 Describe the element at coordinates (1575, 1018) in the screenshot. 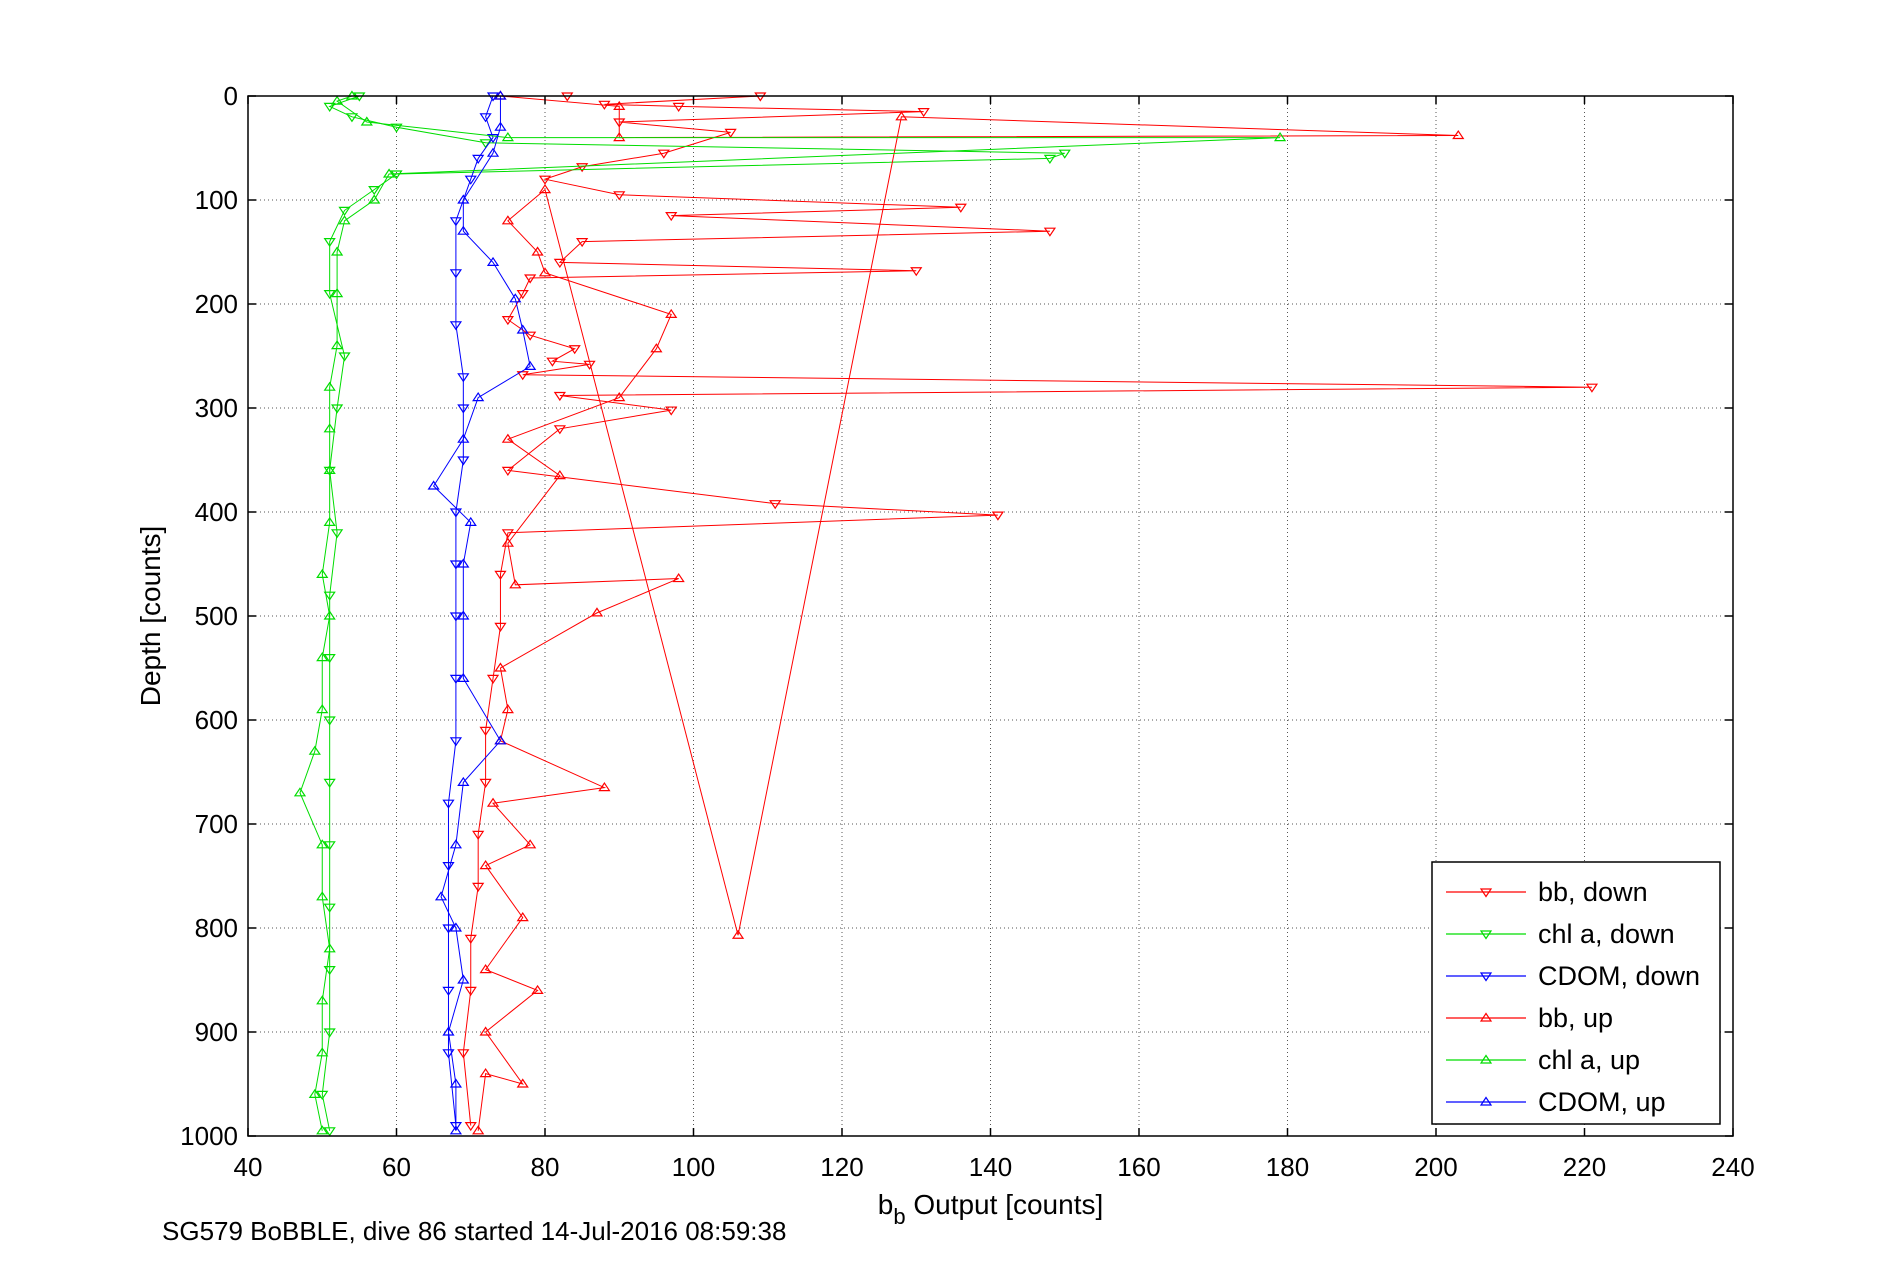

I see `legend-label: bb, up` at that location.